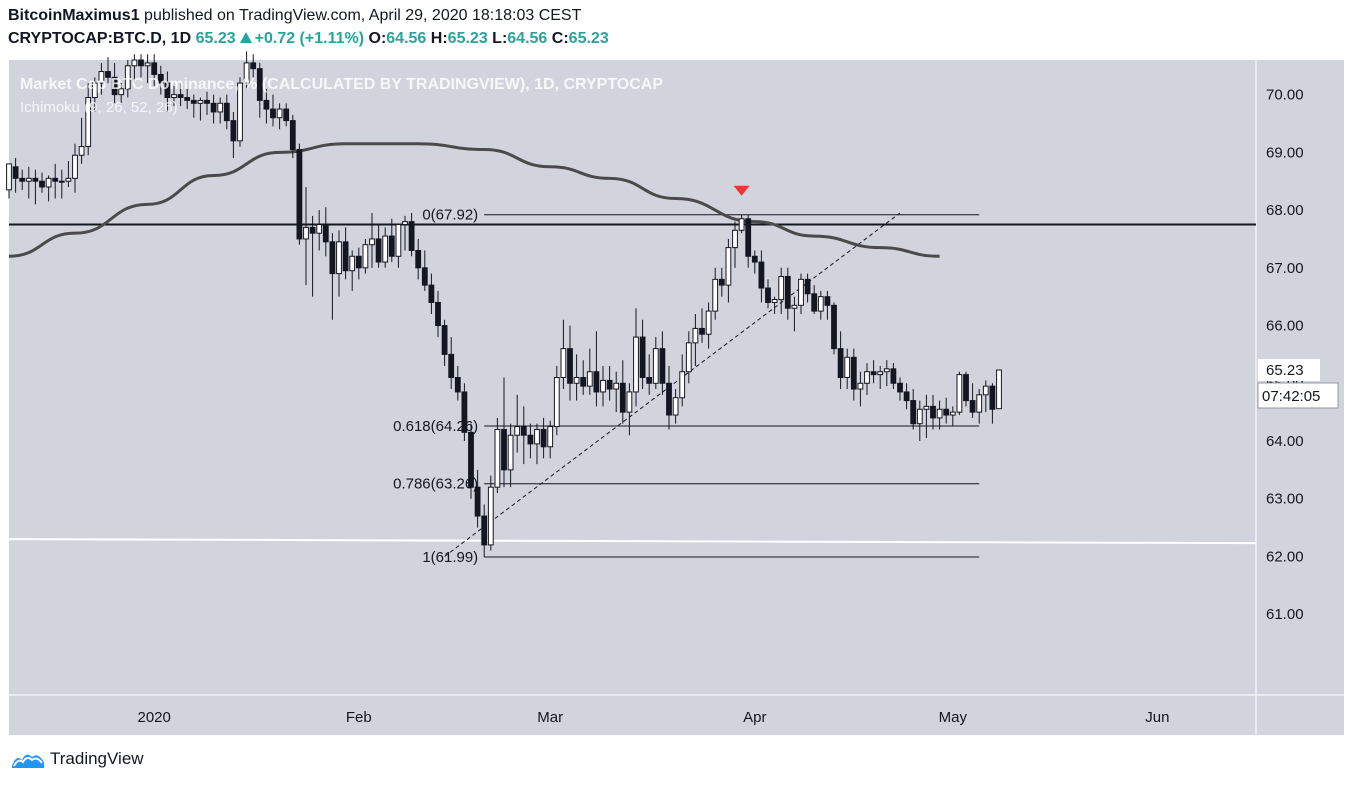  What do you see at coordinates (632, 541) in the screenshot?
I see `white-support-line` at bounding box center [632, 541].